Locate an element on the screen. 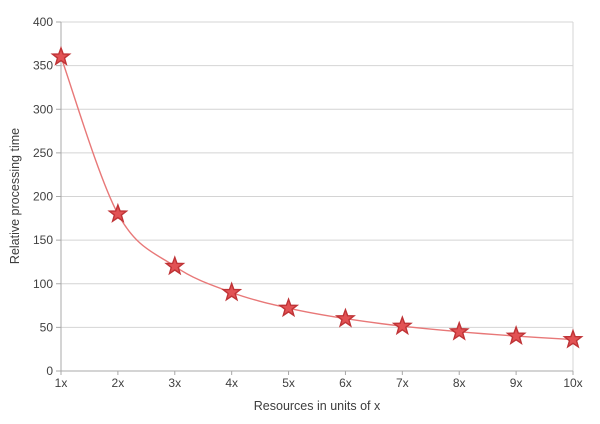 Image resolution: width=600 pixels, height=424 pixels. x-tick-label: 2x is located at coordinates (118, 383).